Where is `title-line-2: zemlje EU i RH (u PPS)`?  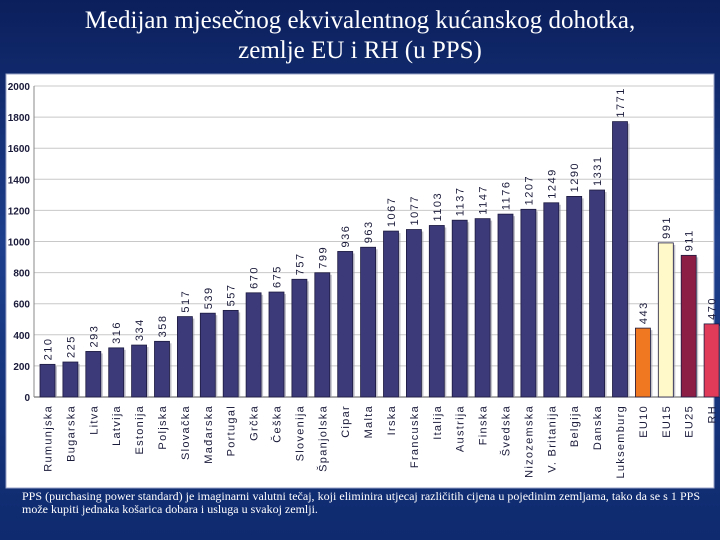 title-line-2: zemlje EU i RH (u PPS) is located at coordinates (360, 50).